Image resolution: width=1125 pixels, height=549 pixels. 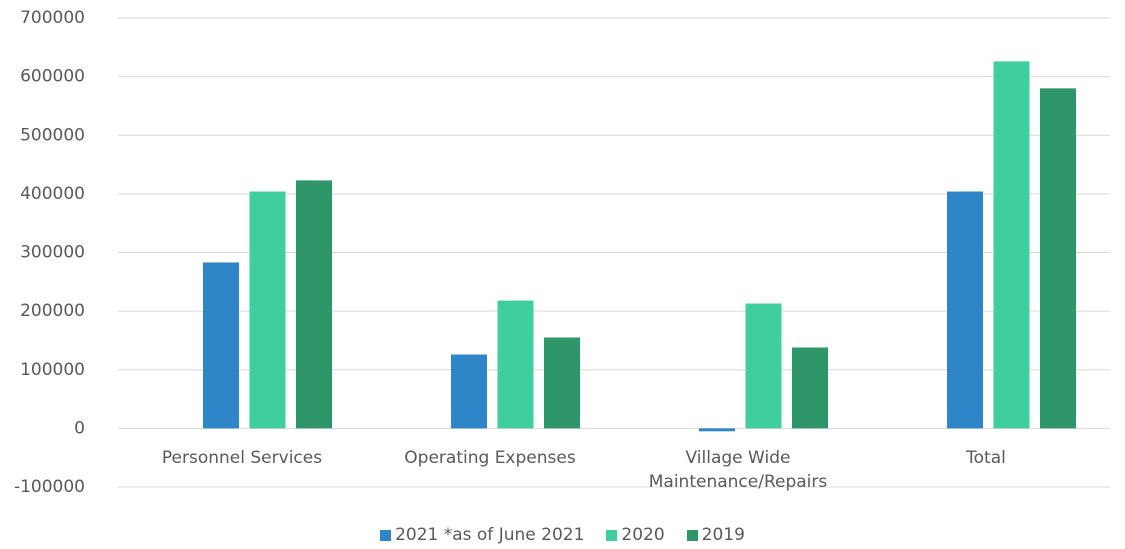 I want to click on y-tick-label: 300000, so click(x=52, y=253).